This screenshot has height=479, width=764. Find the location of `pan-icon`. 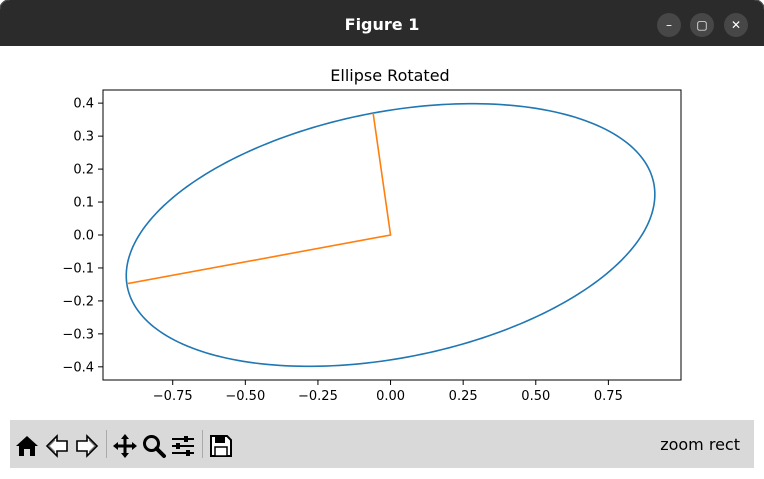

pan-icon is located at coordinates (125, 446).